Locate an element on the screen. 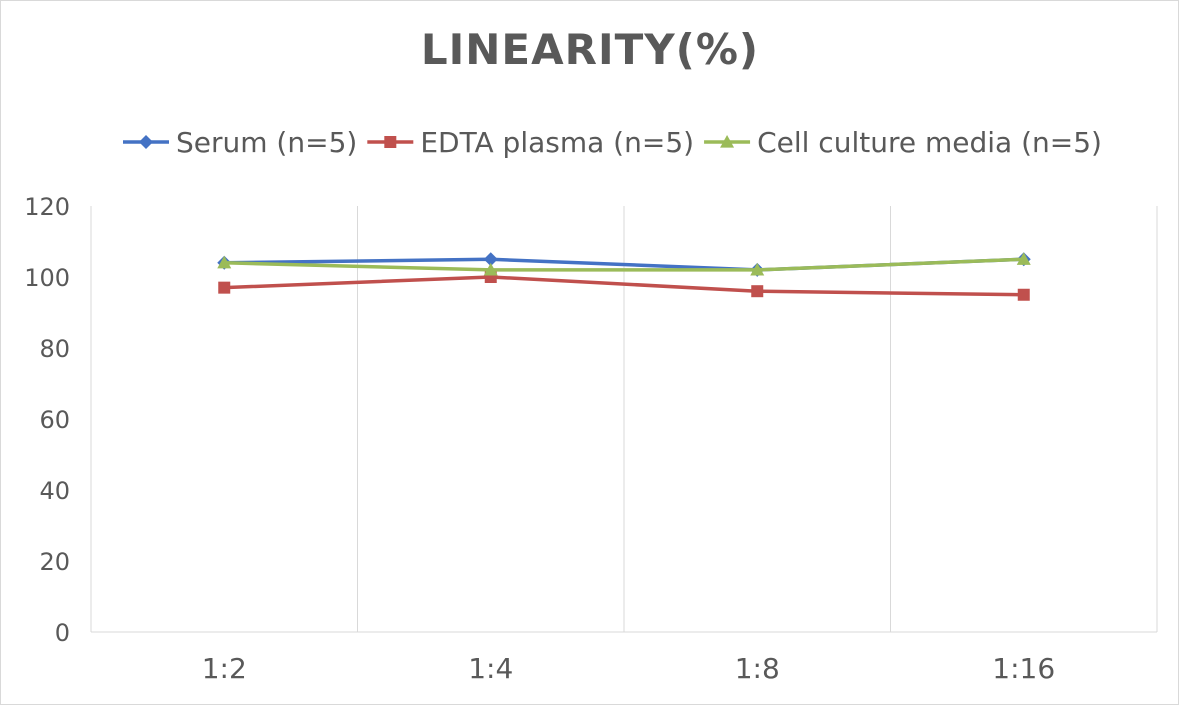 The width and height of the screenshot is (1179, 706). x-tick-label: 1:8 is located at coordinates (757, 668).